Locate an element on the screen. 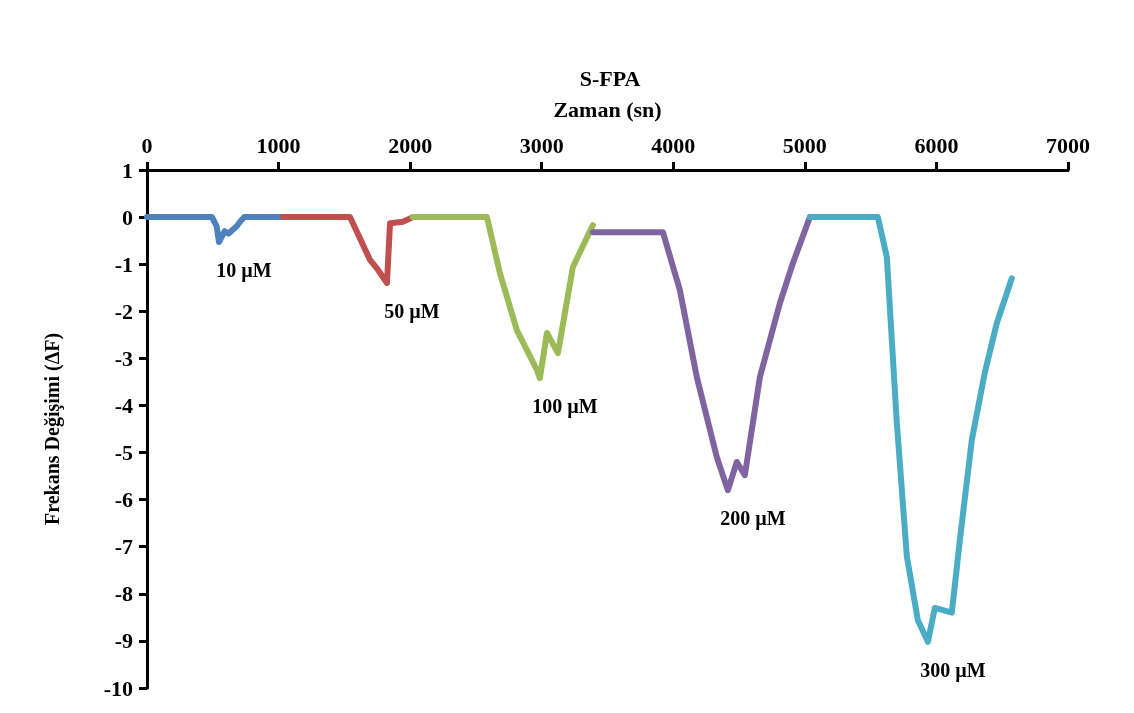 The height and width of the screenshot is (713, 1134). y-tick-label: -2 is located at coordinates (123, 311).